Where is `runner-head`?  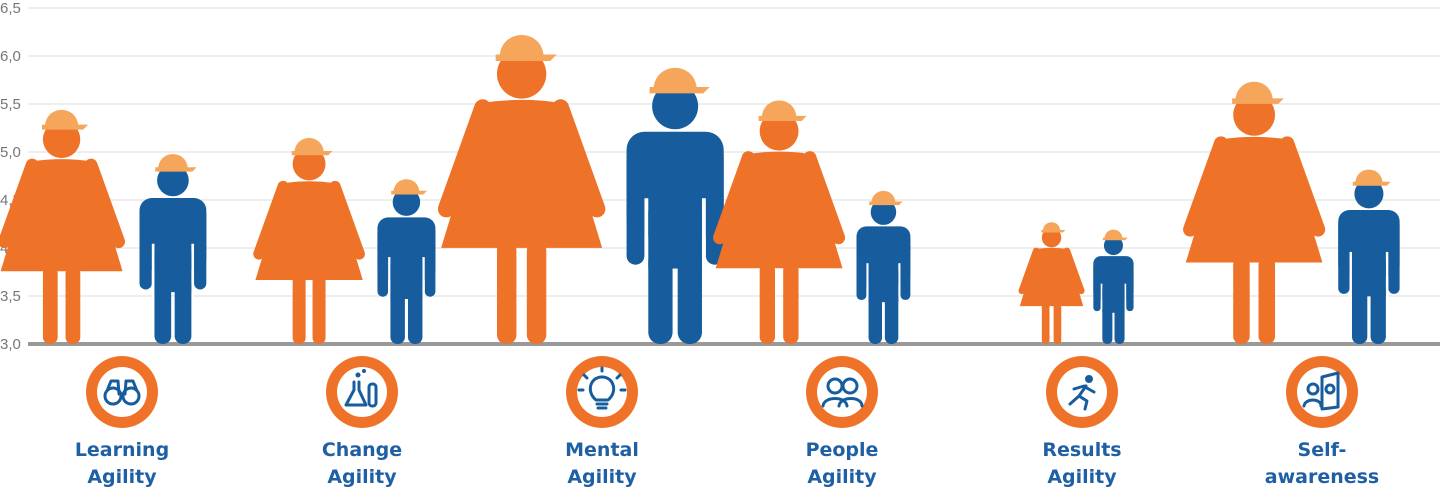
runner-head is located at coordinates (1089, 379).